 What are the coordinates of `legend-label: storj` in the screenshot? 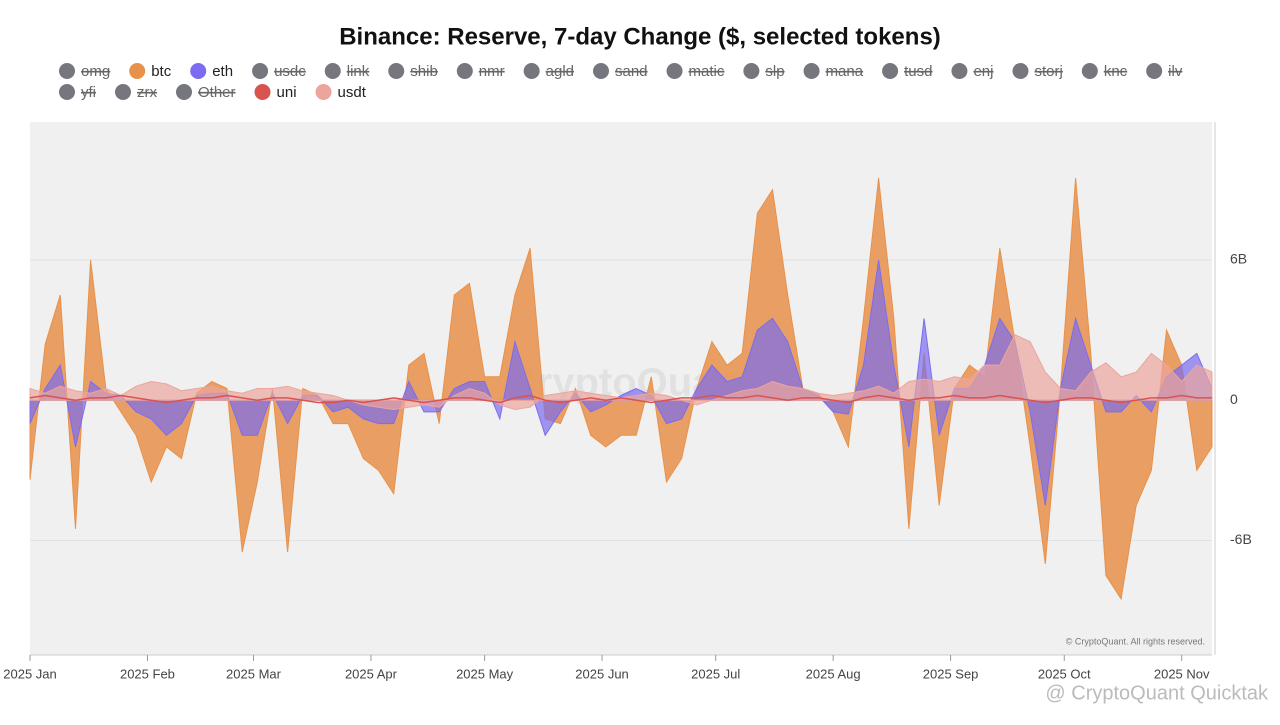 It's located at (1048, 71).